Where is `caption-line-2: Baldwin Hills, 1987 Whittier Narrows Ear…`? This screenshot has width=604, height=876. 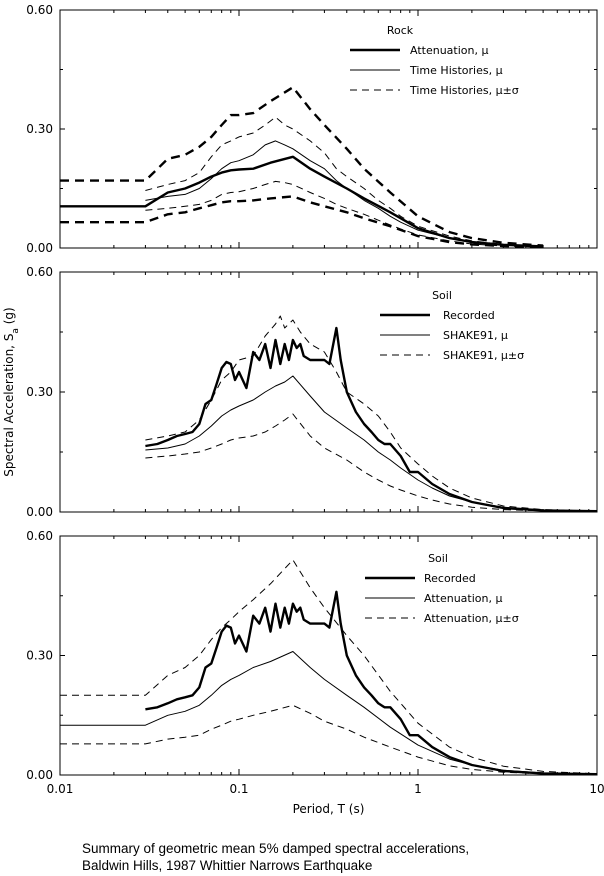 caption-line-2: Baldwin Hills, 1987 Whittier Narrows Ear… is located at coordinates (227, 865).